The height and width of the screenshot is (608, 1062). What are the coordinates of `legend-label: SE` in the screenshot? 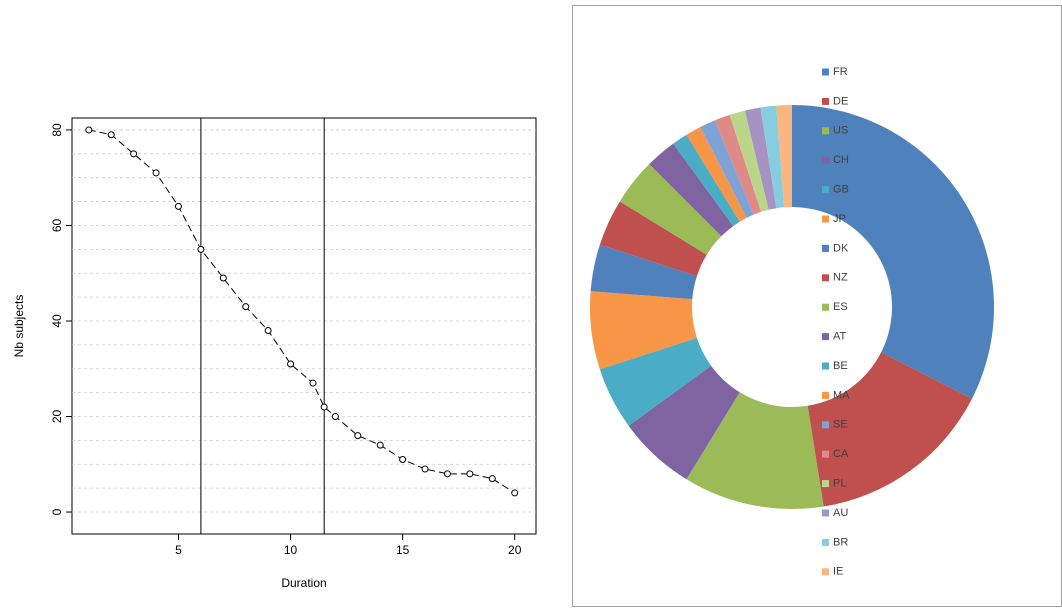 It's located at (840, 425).